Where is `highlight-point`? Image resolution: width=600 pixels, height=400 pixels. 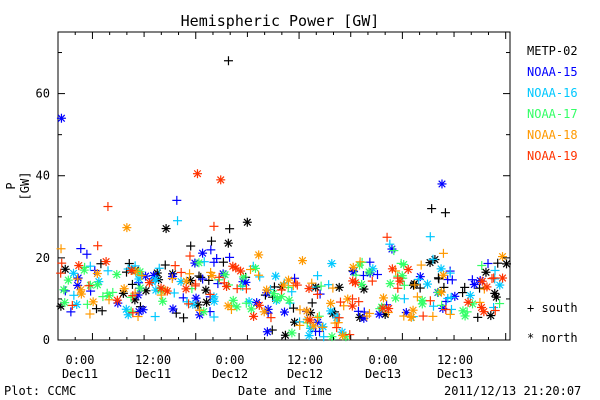 highlight-point is located at coordinates (61, 118).